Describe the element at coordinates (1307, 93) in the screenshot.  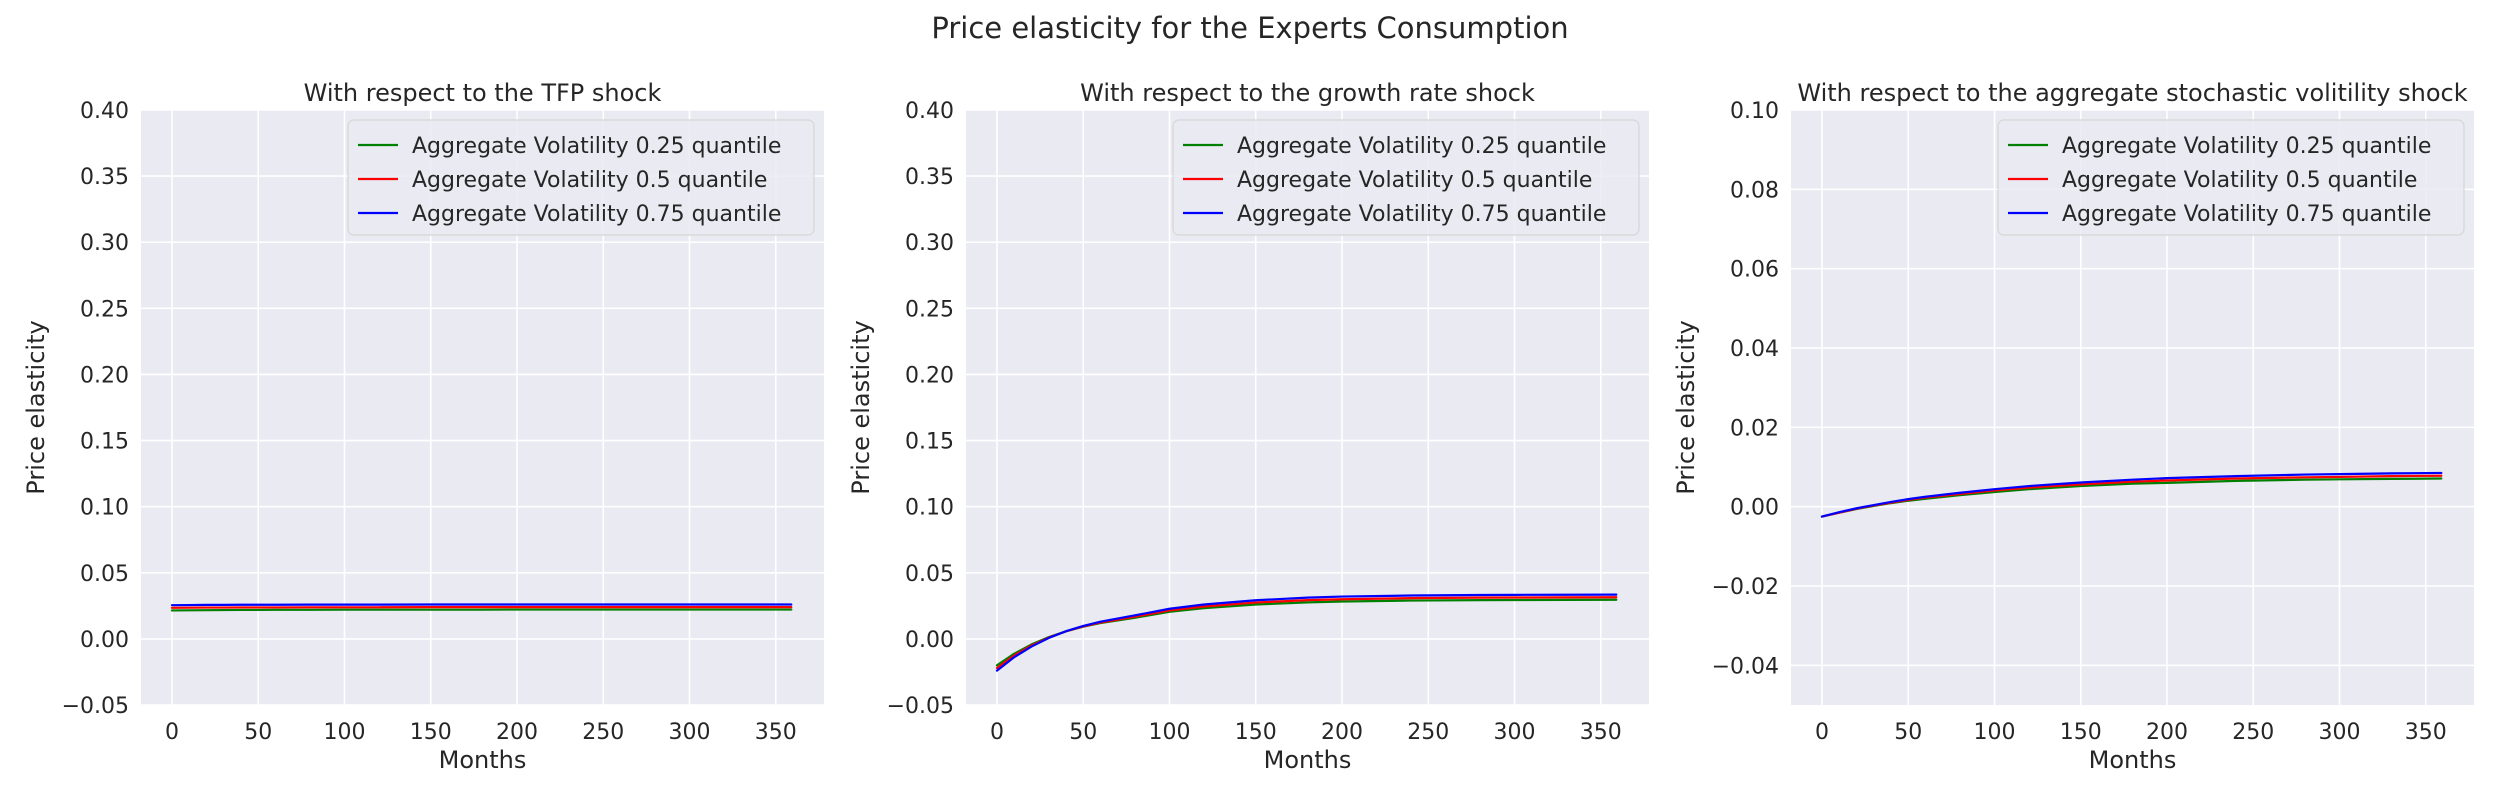
I see `panel-title: With respect to the growth rate shock` at that location.